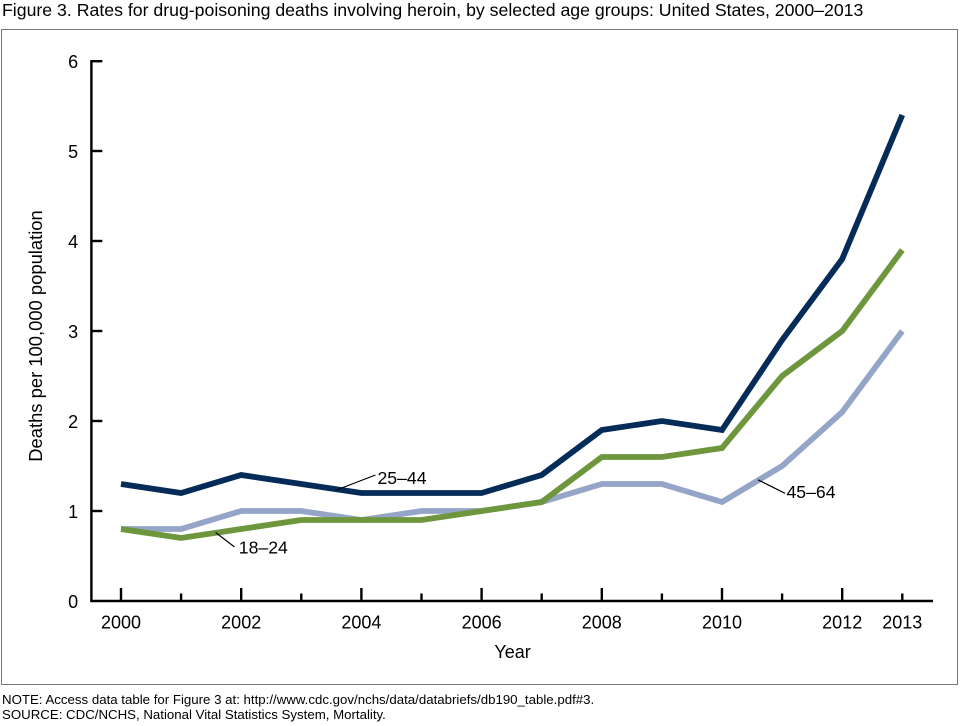 The width and height of the screenshot is (960, 726). What do you see at coordinates (263, 548) in the screenshot?
I see `svg-text: 18–24` at bounding box center [263, 548].